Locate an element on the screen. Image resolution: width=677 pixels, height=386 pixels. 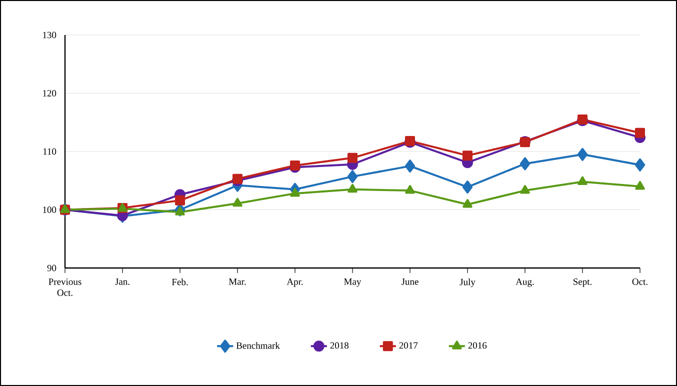
x-tick-label: May is located at coordinates (353, 282).